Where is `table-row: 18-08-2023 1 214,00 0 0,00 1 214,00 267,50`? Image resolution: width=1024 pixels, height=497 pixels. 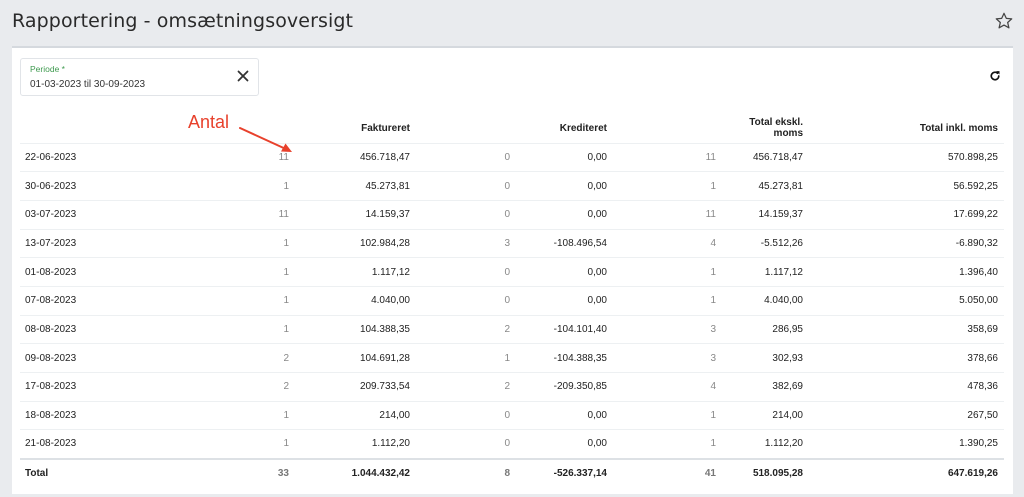 table-row: 18-08-2023 1 214,00 0 0,00 1 214,00 267,50 is located at coordinates (512, 415).